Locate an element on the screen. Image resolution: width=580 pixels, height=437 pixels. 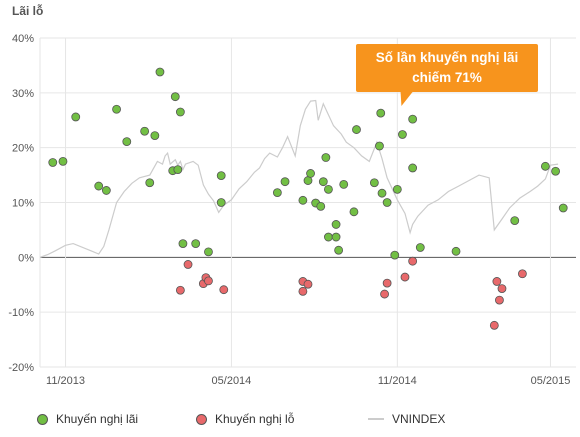
legend-item-profit: Khuyến nghị lãi is located at coordinates (87, 419).